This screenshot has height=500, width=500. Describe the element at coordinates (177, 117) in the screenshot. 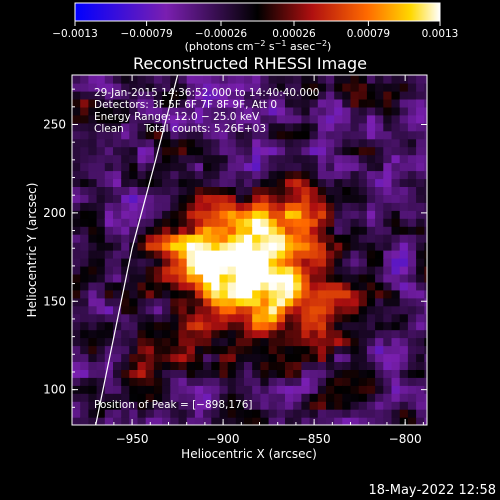

I see `annotation-energy: Energy Range: 12.0 − 25.0 keV` at that location.